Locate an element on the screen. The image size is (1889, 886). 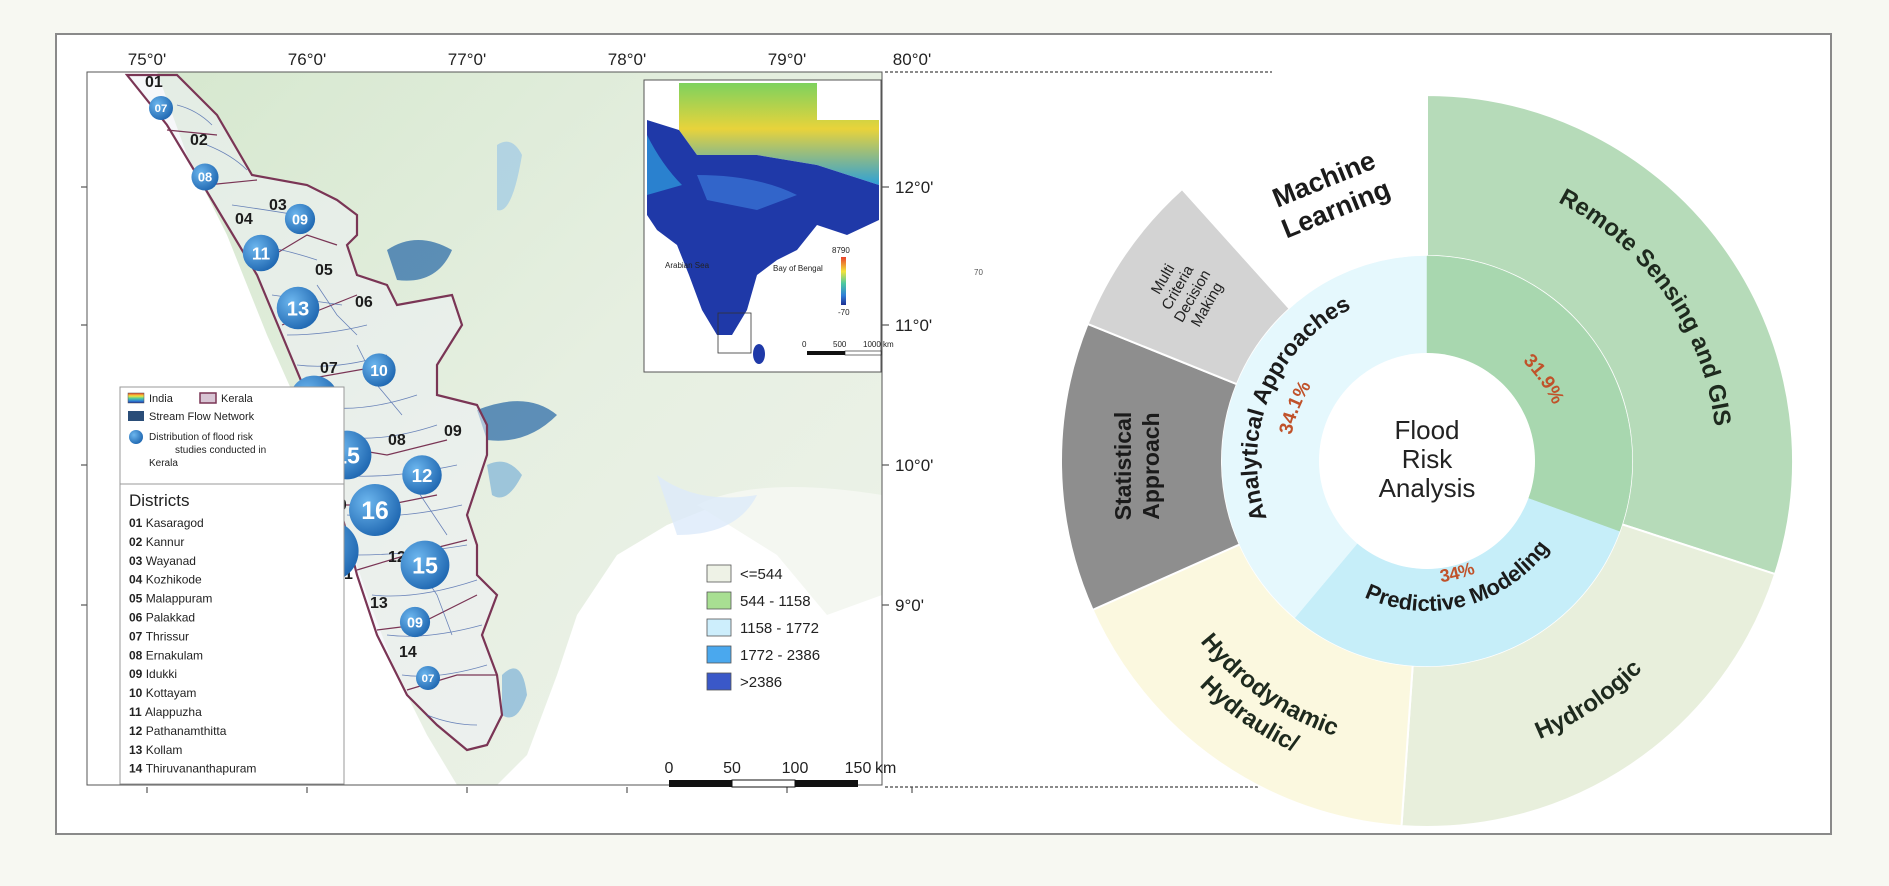
scale-tick: 100 is located at coordinates (795, 768).